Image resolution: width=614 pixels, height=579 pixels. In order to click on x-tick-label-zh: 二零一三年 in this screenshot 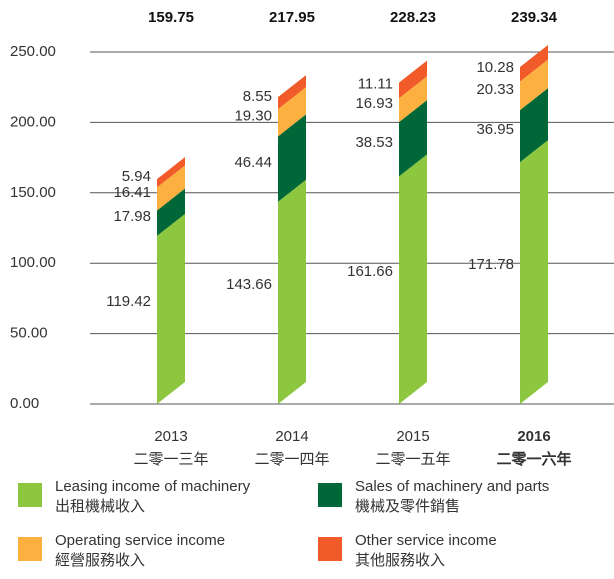, I will do `click(170, 459)`.